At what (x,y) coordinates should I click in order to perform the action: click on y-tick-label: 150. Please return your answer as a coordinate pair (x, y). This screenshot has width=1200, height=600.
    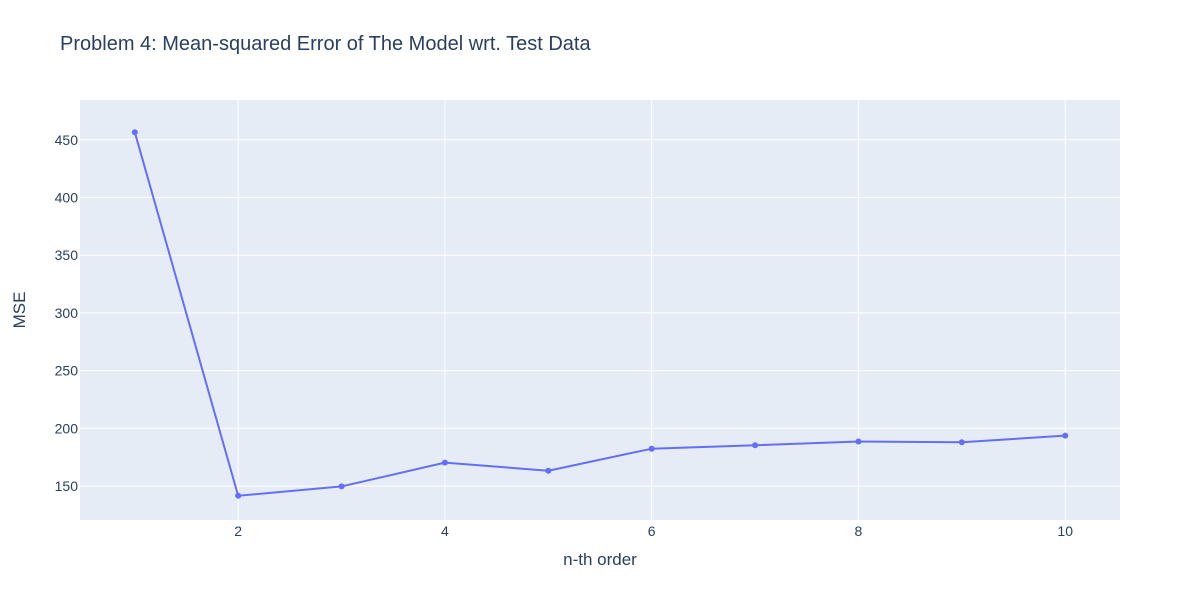
    Looking at the image, I should click on (67, 486).